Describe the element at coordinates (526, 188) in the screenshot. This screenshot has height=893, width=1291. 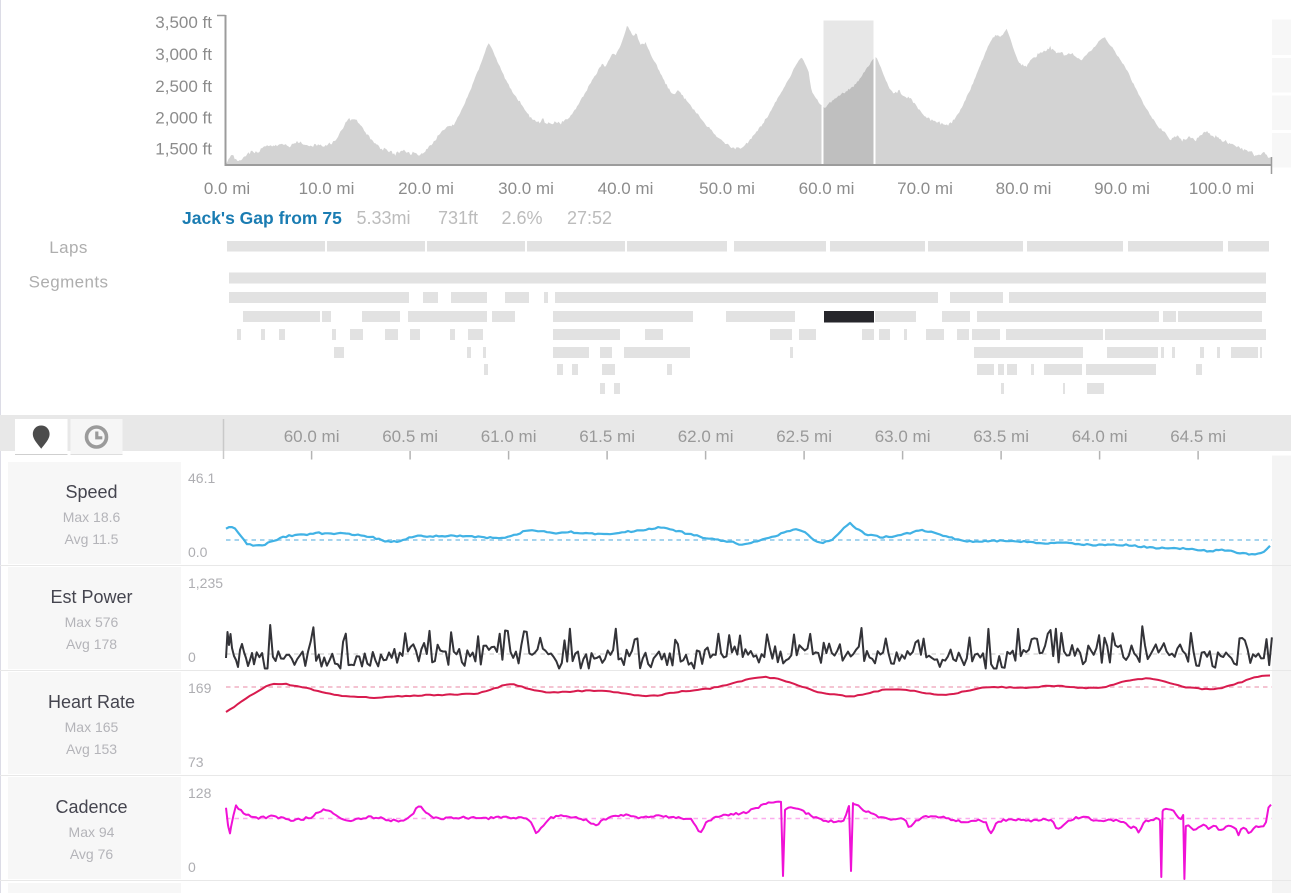
I see `svg-text: 30.0 mi` at that location.